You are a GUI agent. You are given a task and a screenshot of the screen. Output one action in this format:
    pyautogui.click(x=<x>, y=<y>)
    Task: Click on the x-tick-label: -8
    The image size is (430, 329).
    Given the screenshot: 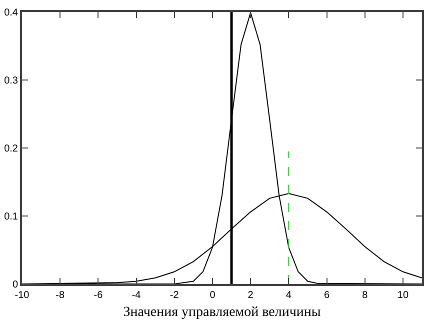 What is the action you would take?
    pyautogui.click(x=60, y=295)
    